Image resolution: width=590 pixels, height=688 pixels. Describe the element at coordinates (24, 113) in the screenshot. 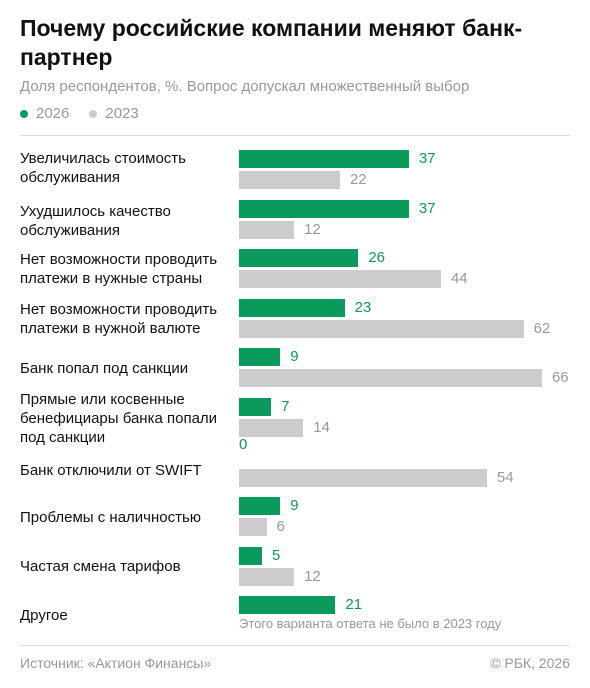

I see `legend-dot-2026` at that location.